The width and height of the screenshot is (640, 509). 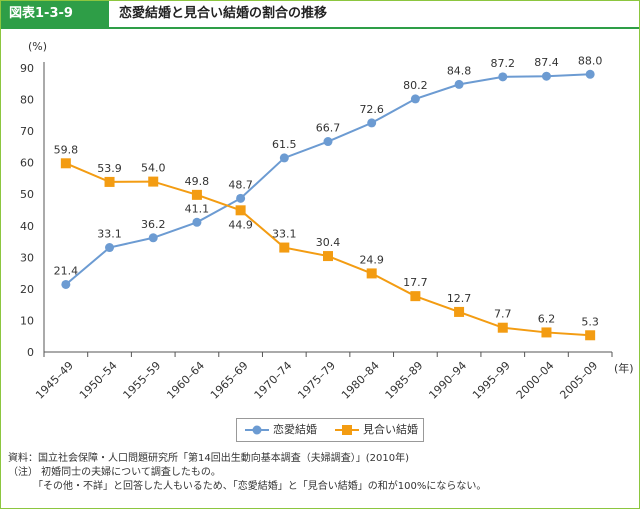 I want to click on data-label-arranged: 7.7, so click(x=503, y=314).